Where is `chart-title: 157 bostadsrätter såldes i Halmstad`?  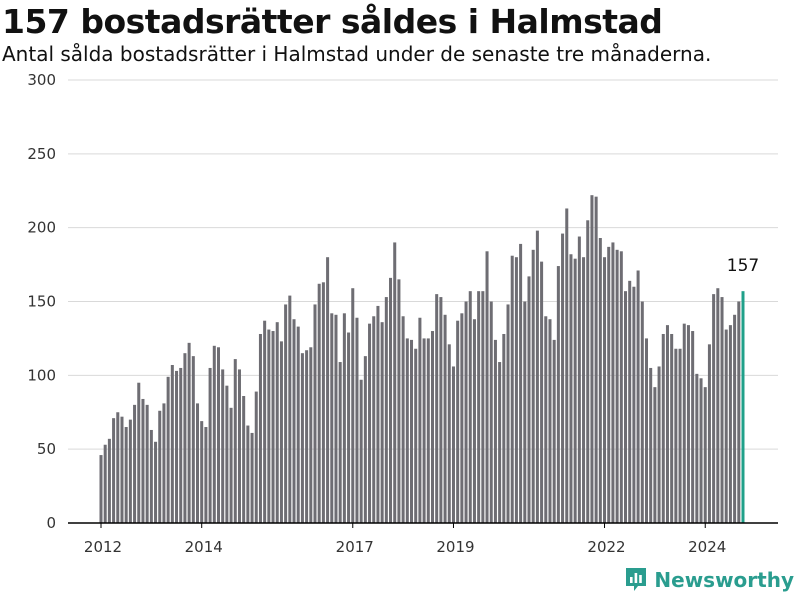
chart-title: 157 bostadsrätter såldes i Halmstad is located at coordinates (332, 21).